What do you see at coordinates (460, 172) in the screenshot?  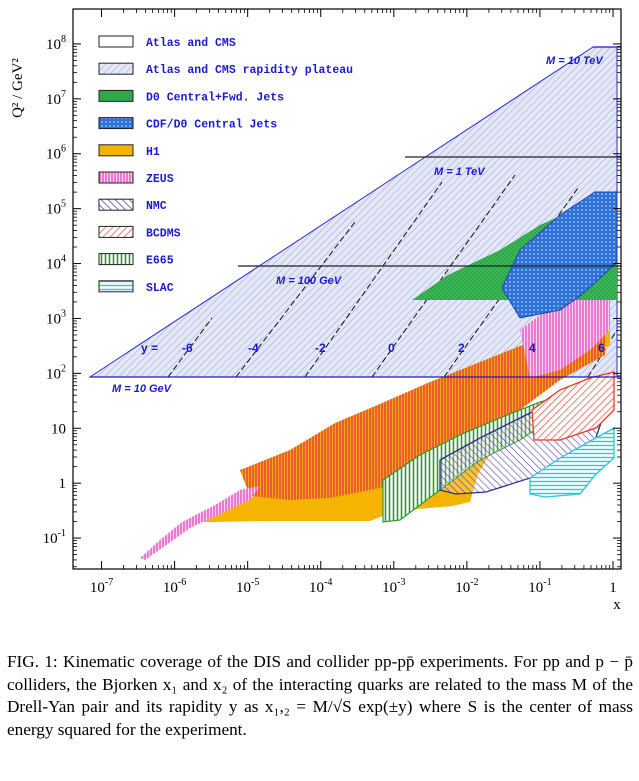 I see `mass-label-1tev: M = 1 TeV` at bounding box center [460, 172].